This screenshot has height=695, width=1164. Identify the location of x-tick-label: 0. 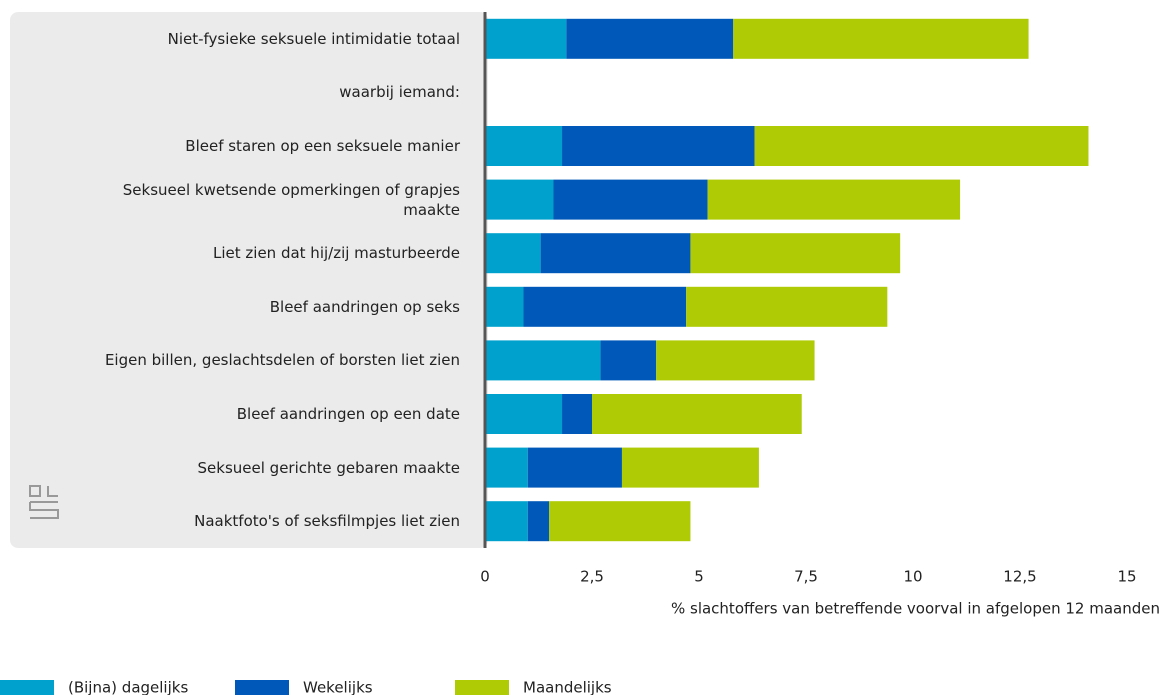
(485, 577).